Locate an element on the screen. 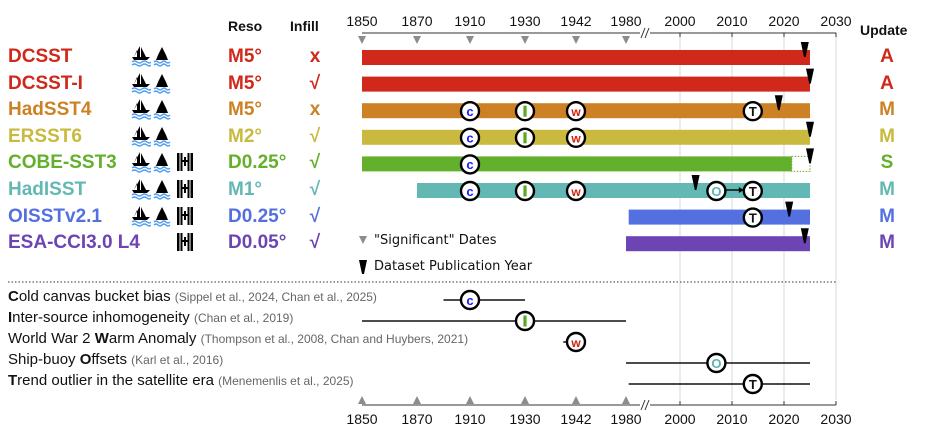 The width and height of the screenshot is (926, 432). legend-publication-label: Dataset Publication Year is located at coordinates (453, 266).